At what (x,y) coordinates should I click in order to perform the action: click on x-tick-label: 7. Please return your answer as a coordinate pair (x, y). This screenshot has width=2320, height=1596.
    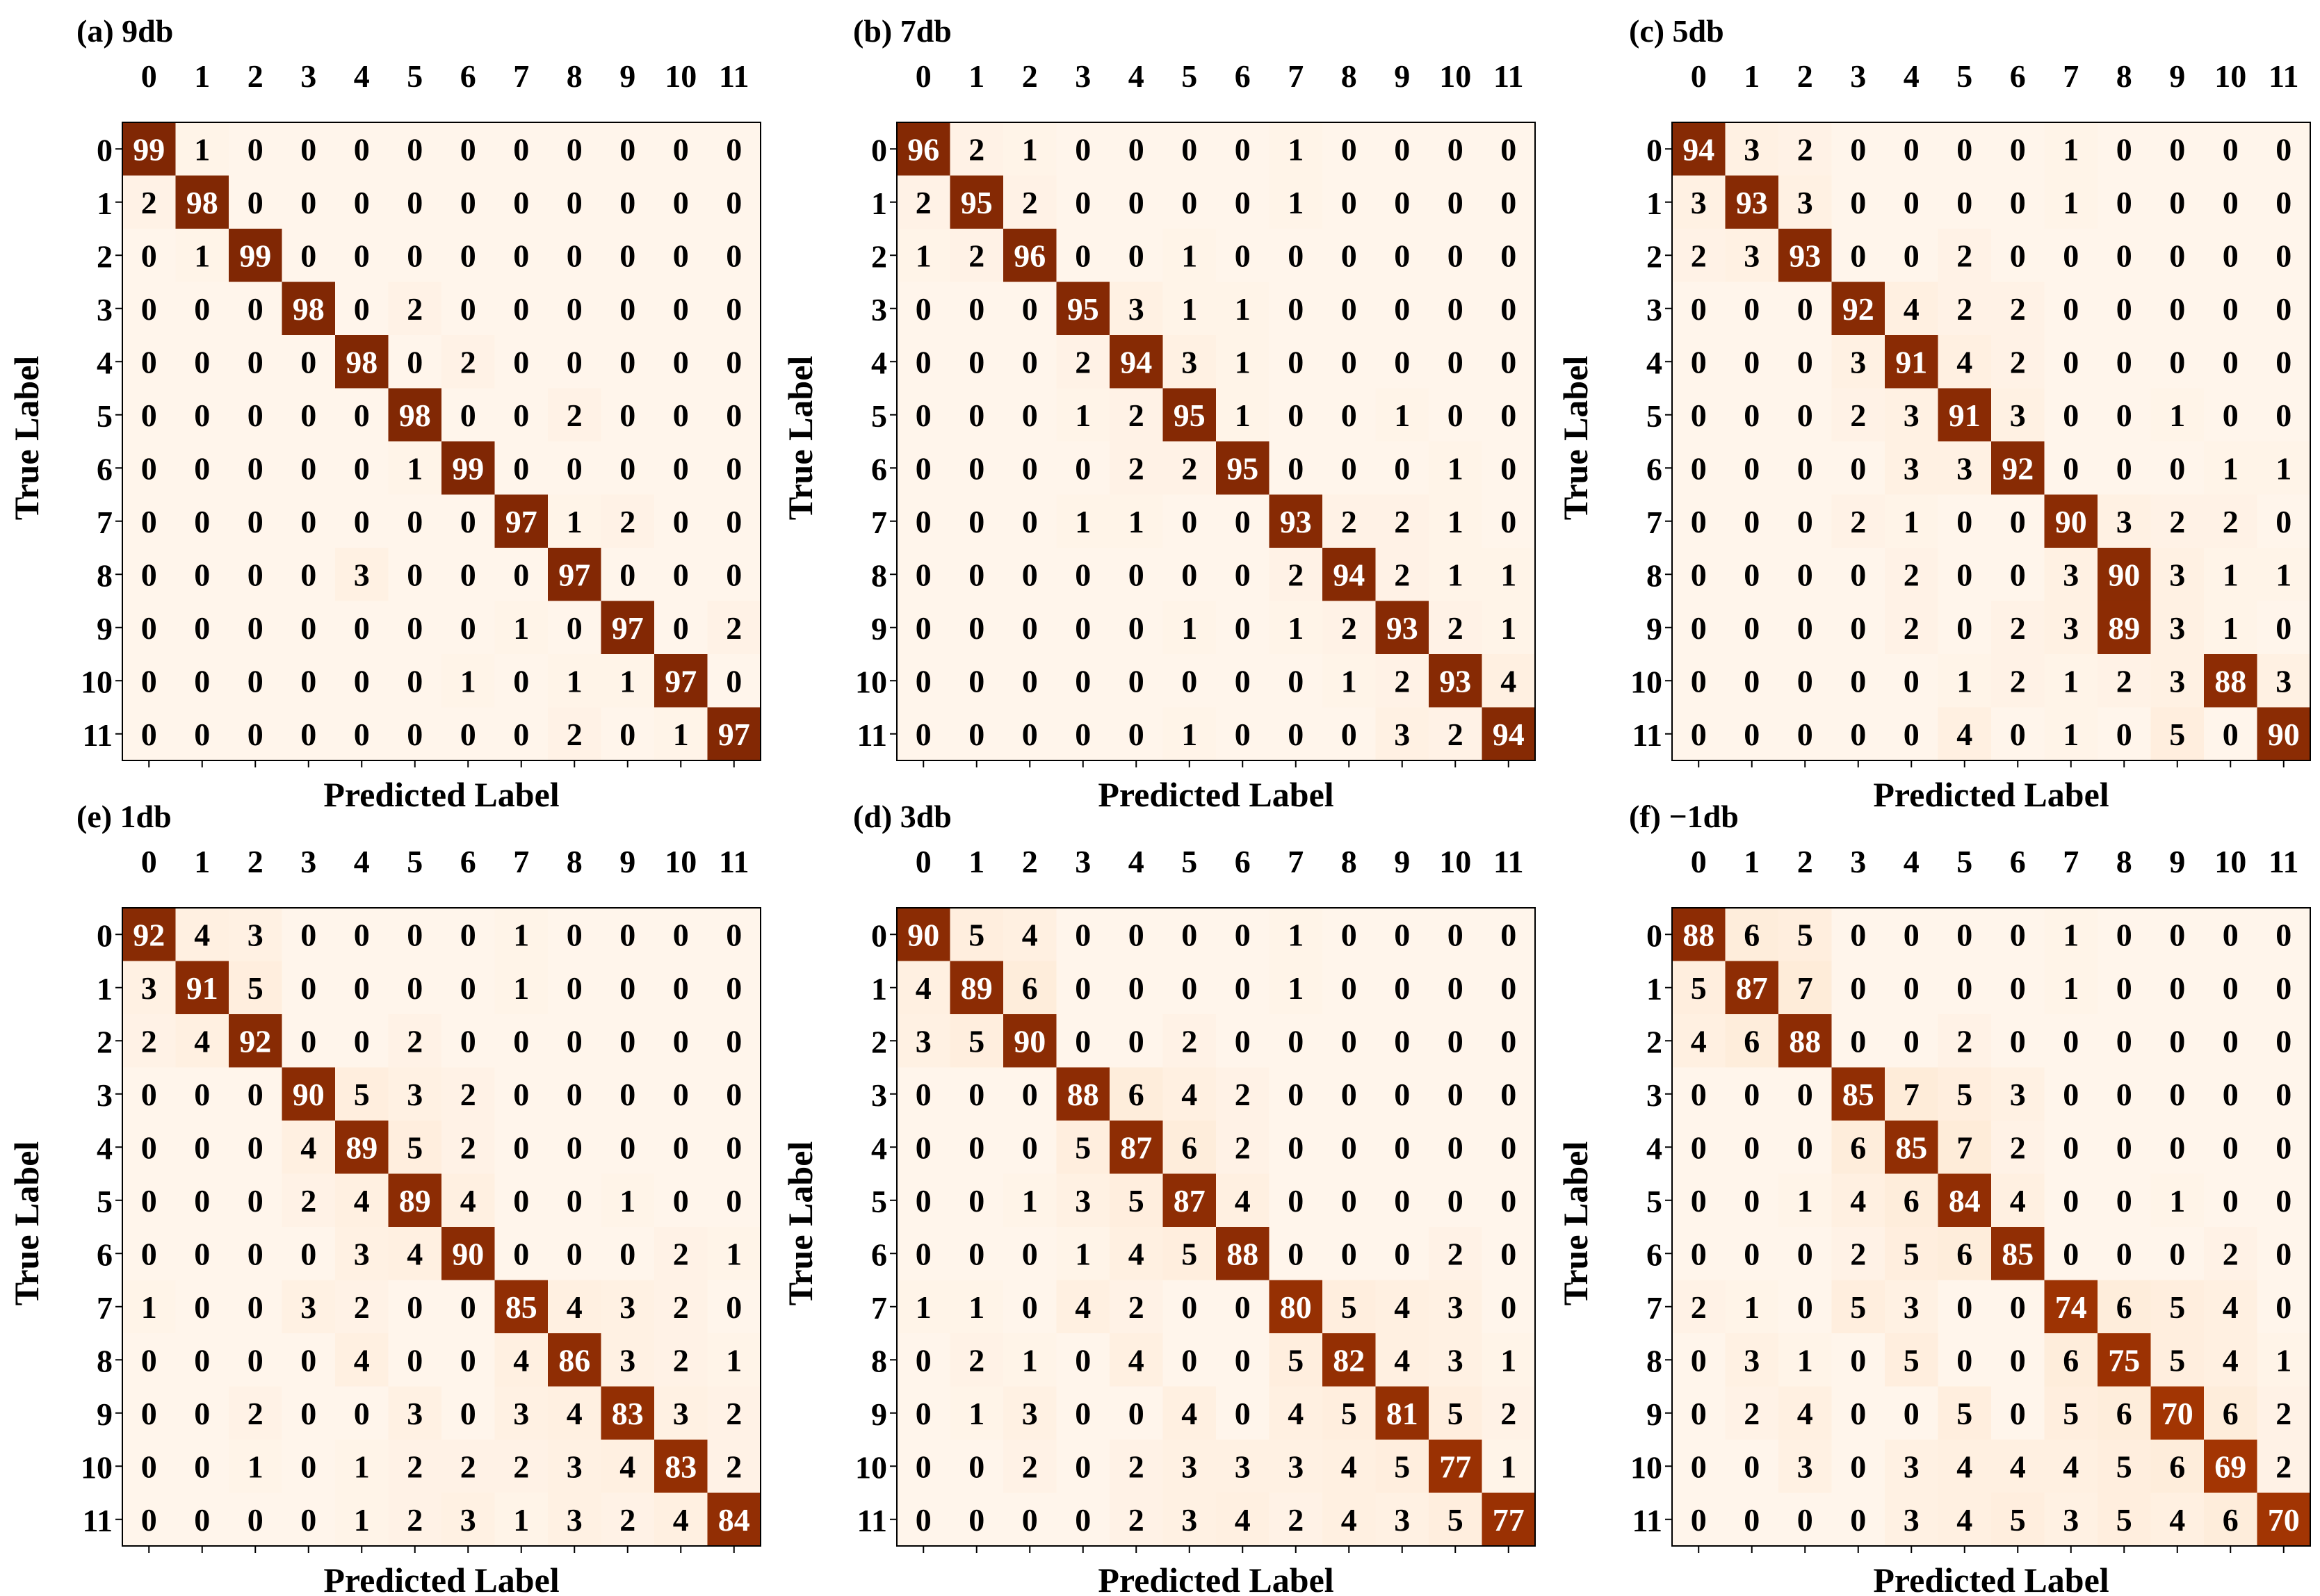
    Looking at the image, I should click on (2071, 76).